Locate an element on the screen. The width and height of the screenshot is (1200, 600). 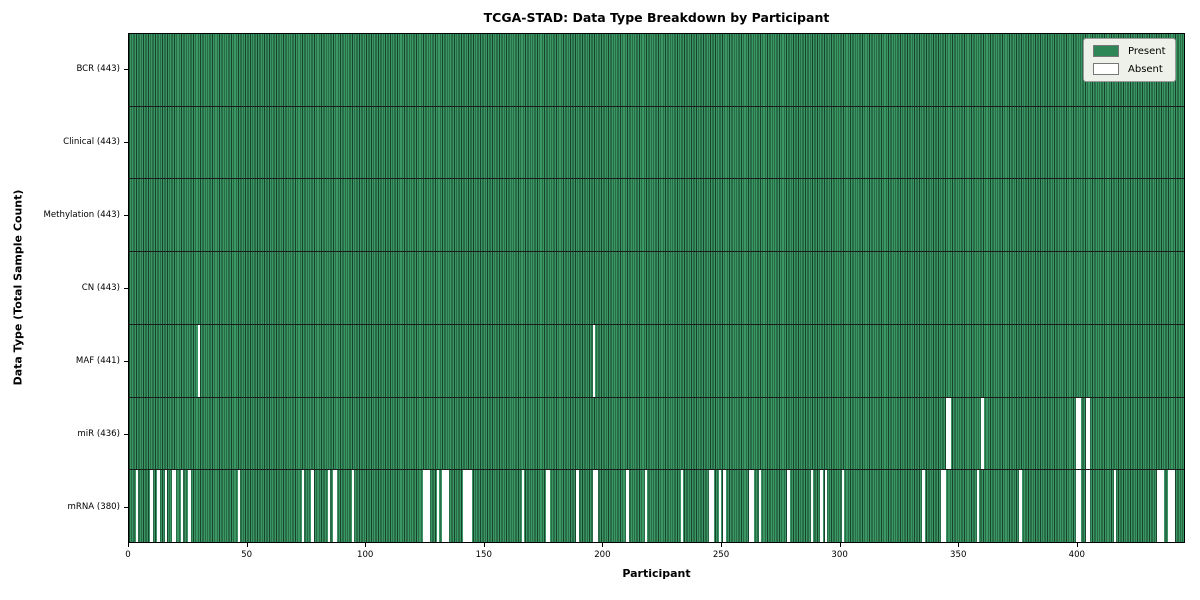
row-MAF is located at coordinates (656, 361).